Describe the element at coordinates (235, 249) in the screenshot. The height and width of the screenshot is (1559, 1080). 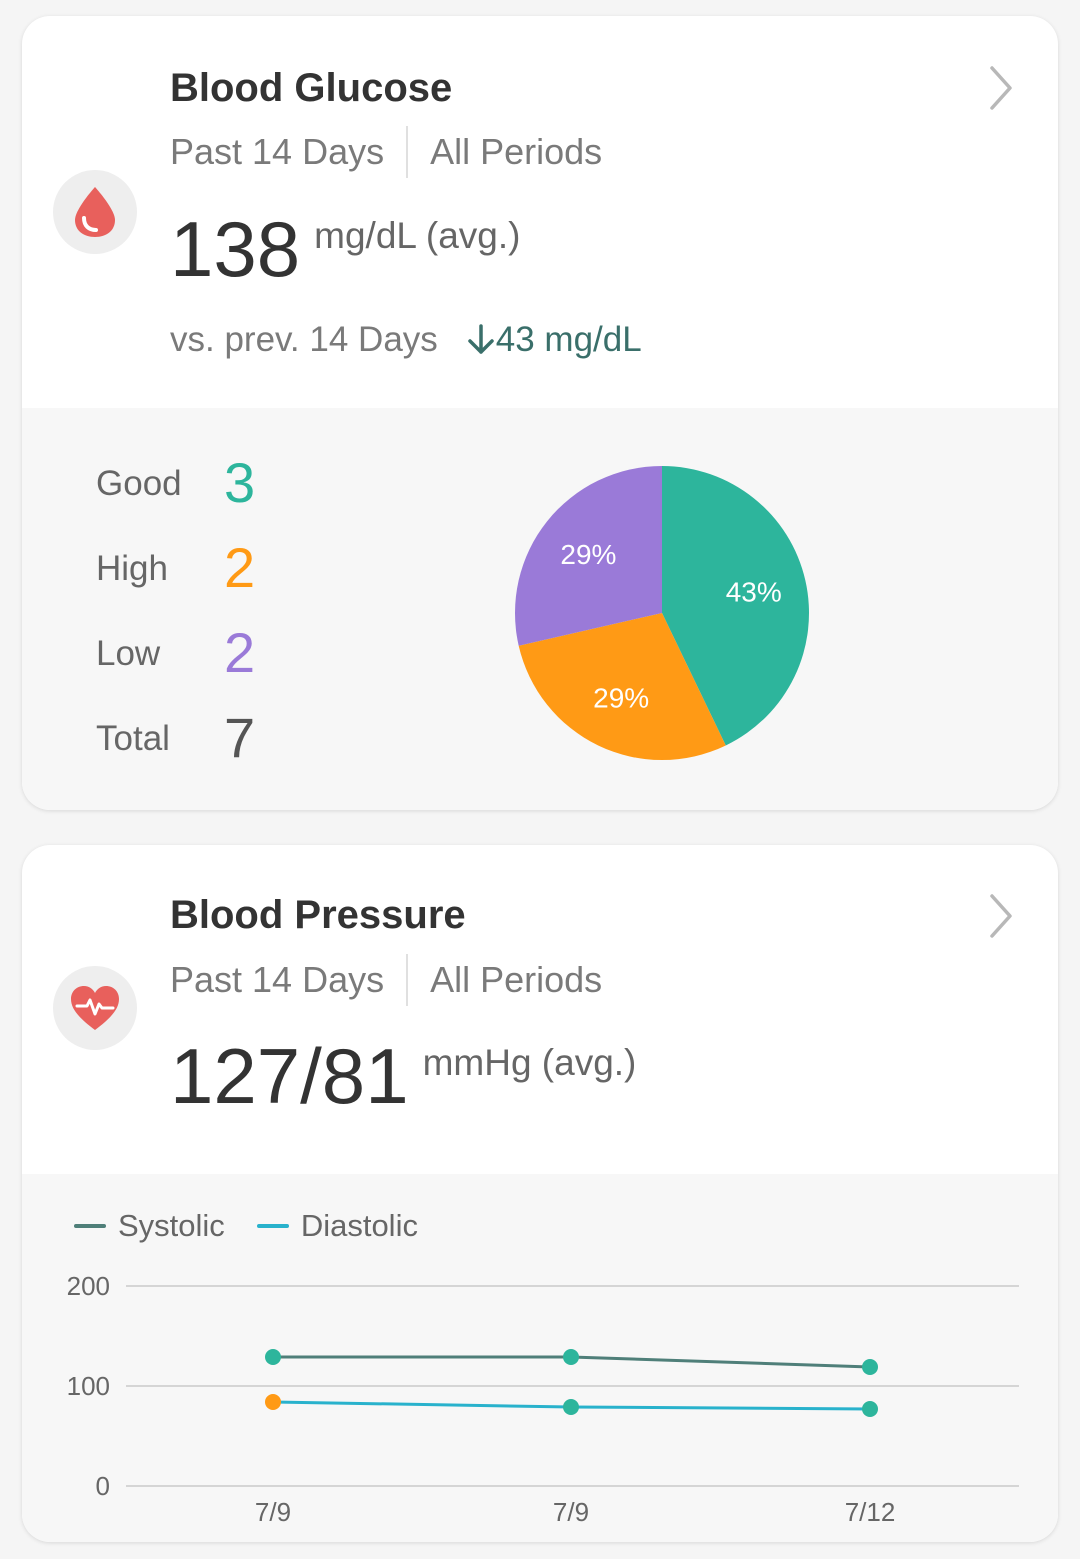
I see `average-value: 138` at that location.